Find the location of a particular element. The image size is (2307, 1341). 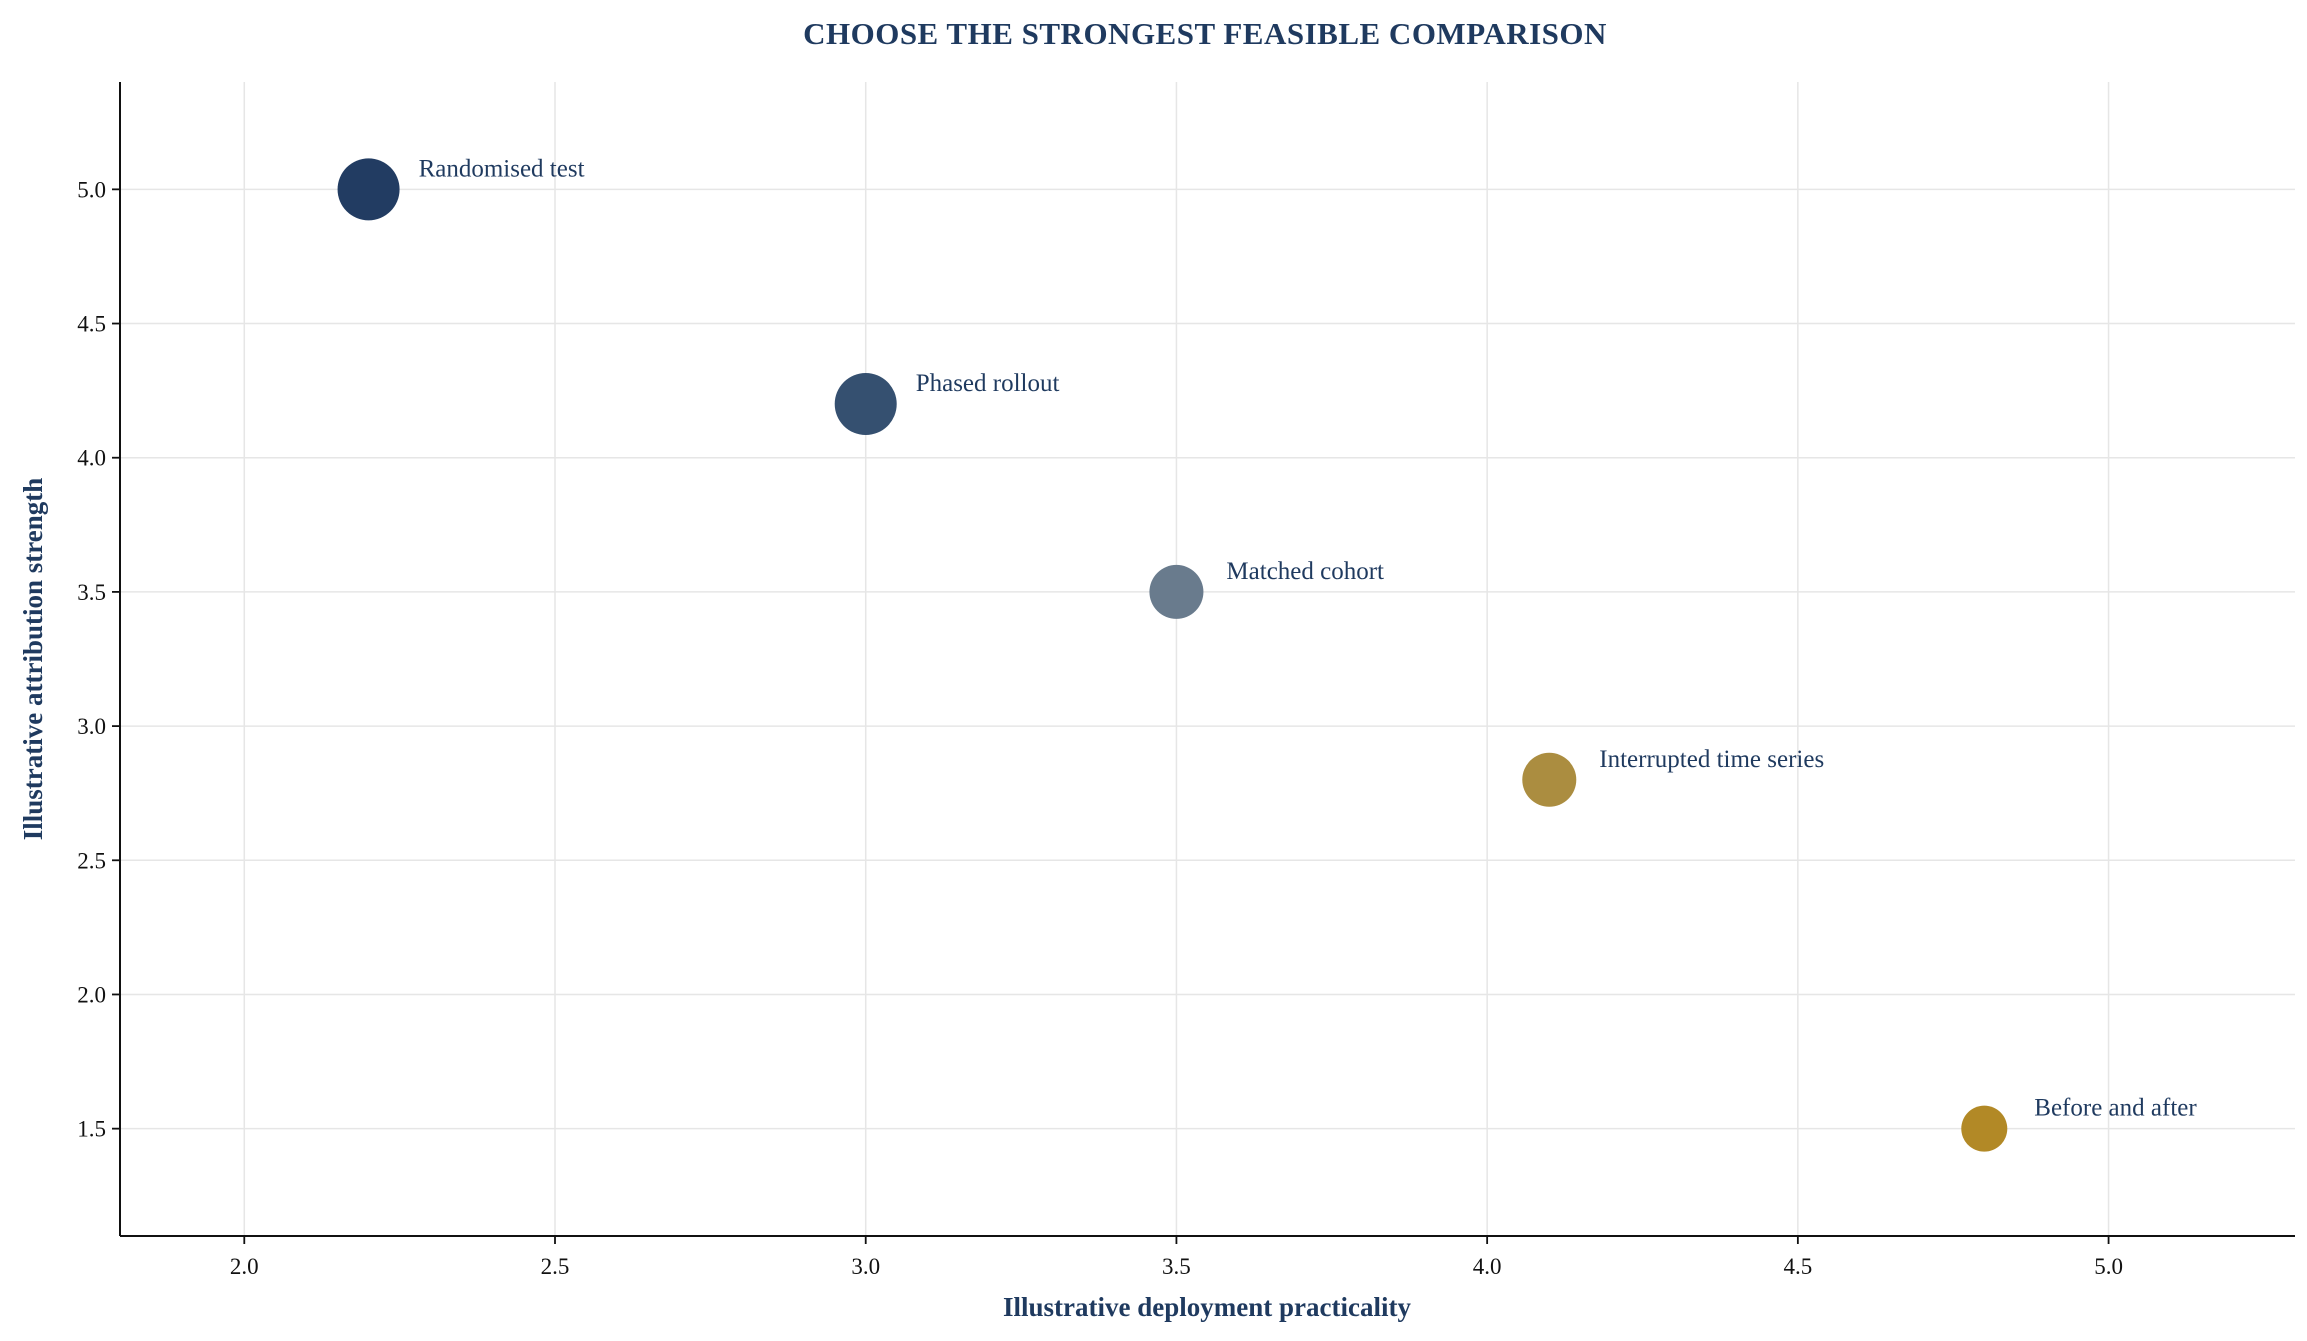

x-tick-label: 4.5 is located at coordinates (1797, 1266).